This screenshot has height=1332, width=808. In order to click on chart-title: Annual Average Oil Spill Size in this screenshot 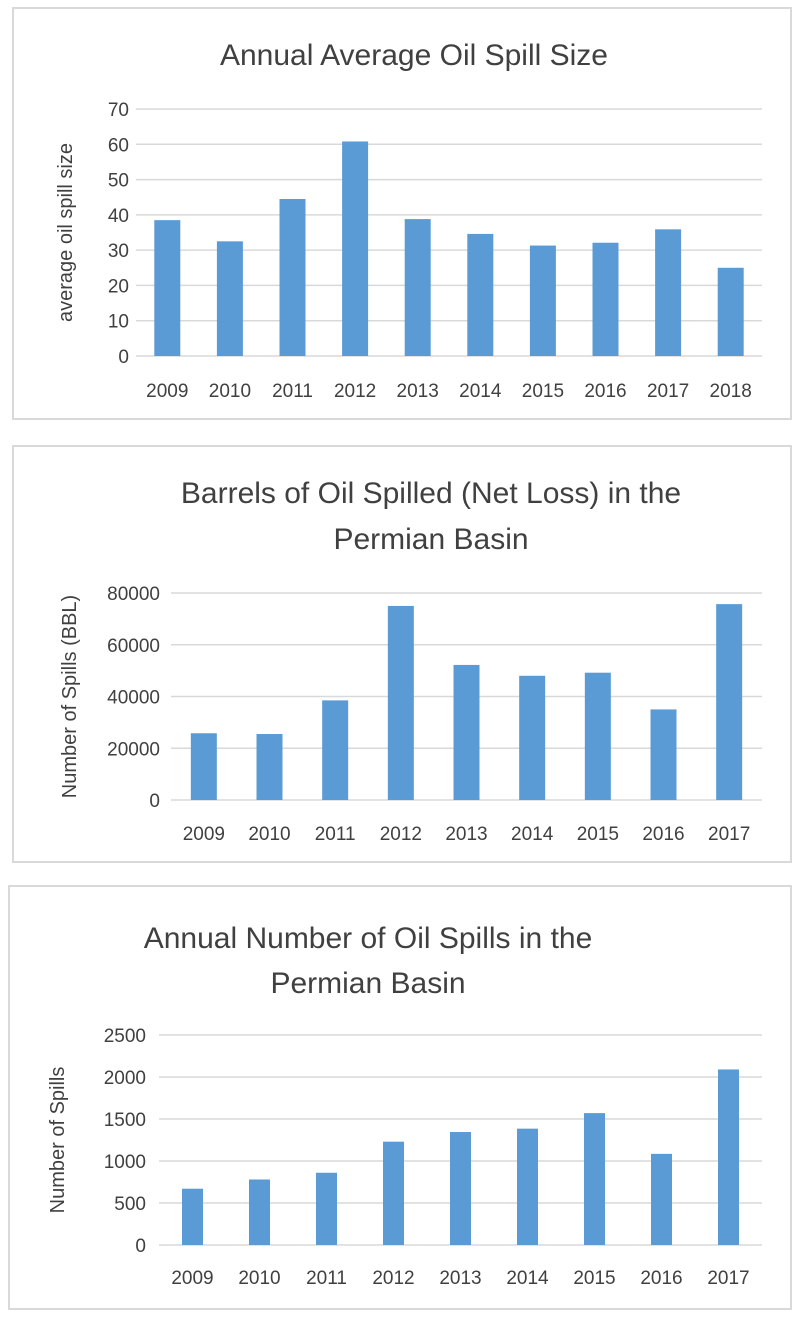, I will do `click(414, 55)`.